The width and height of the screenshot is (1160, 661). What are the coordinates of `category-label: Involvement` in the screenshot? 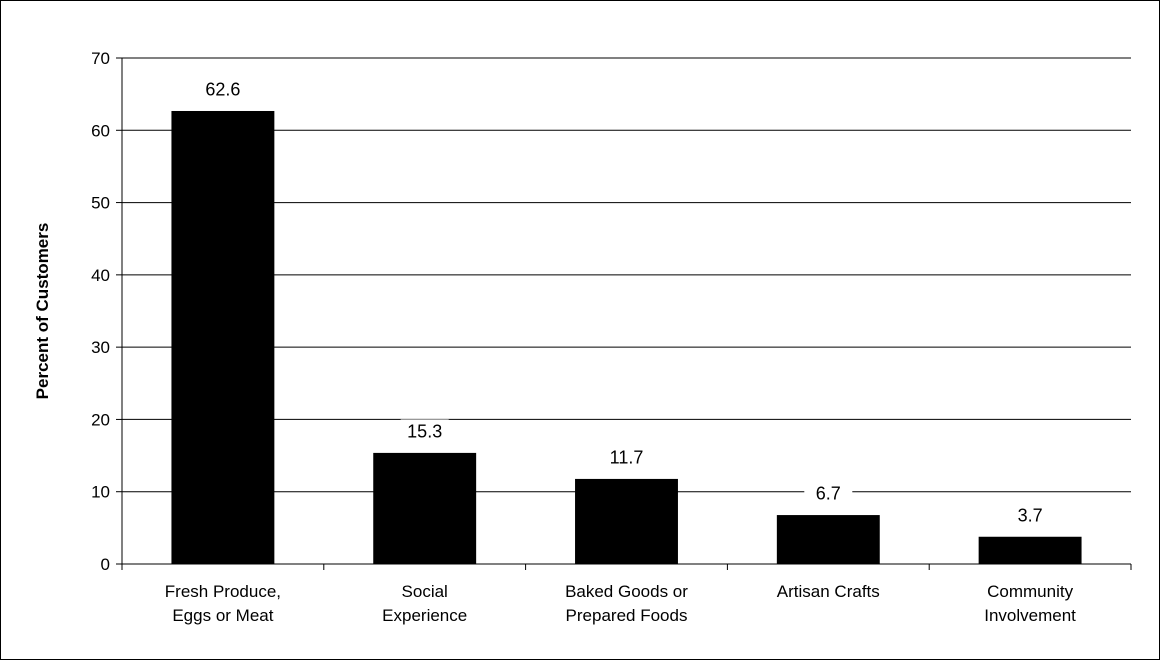 It's located at (1030, 615).